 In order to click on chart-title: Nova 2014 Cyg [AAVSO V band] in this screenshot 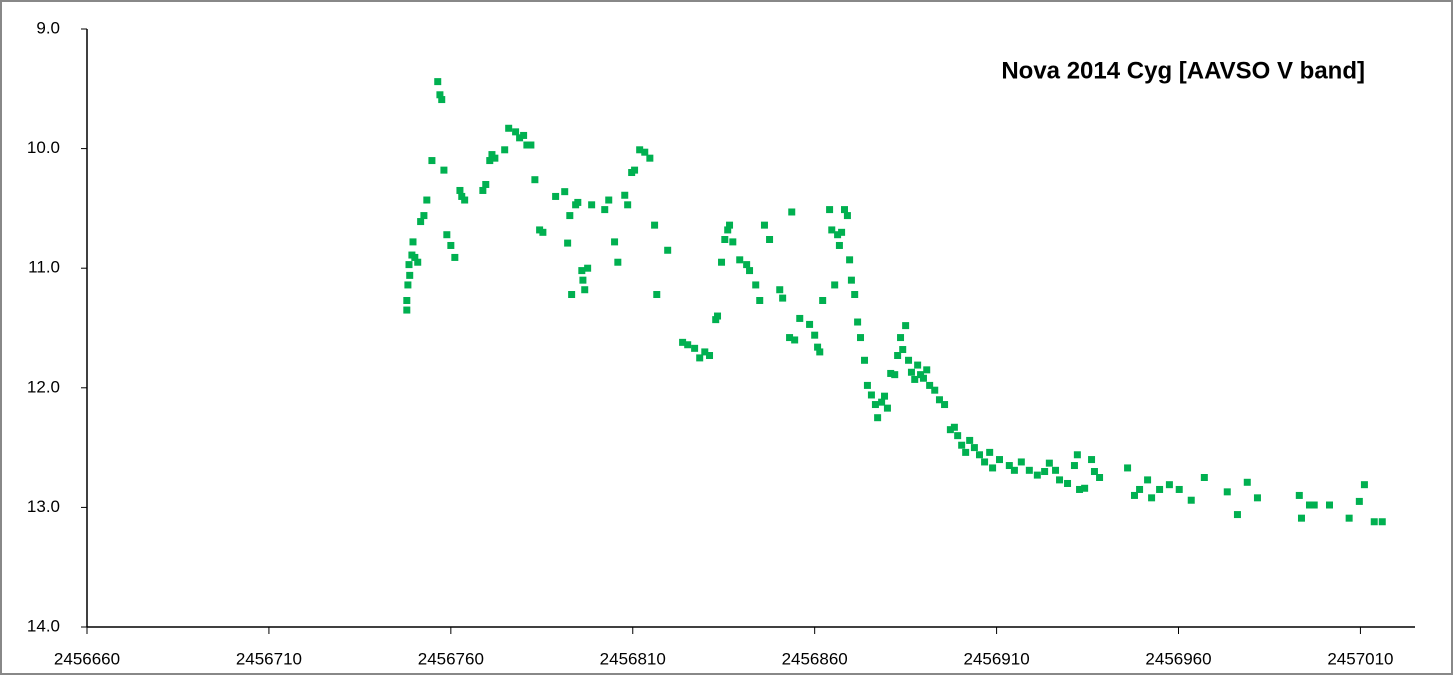, I will do `click(1183, 70)`.